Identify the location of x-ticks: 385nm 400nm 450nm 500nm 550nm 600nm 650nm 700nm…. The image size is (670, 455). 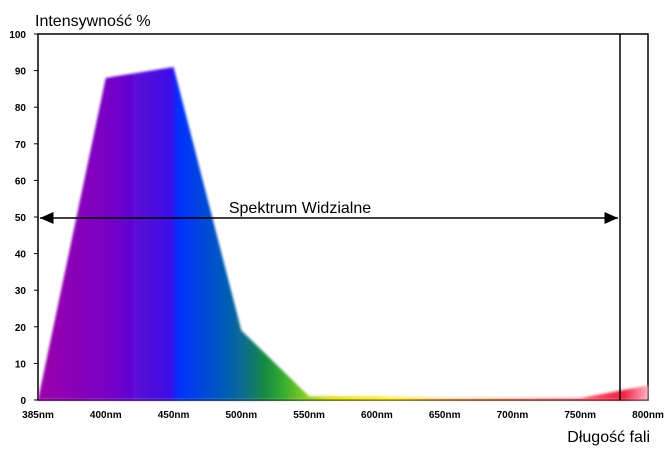
(343, 415).